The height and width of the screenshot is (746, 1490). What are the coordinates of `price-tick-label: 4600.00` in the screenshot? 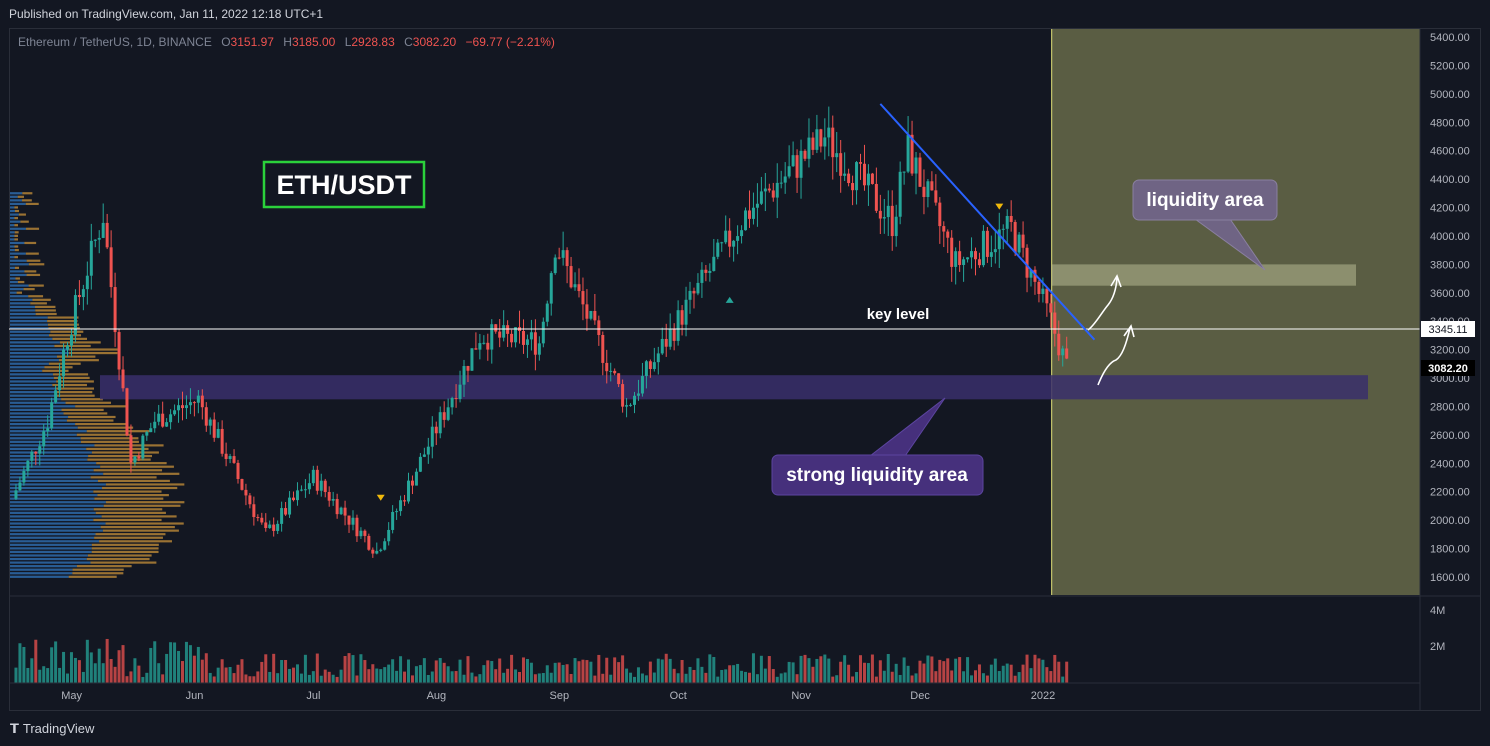 It's located at (1450, 152).